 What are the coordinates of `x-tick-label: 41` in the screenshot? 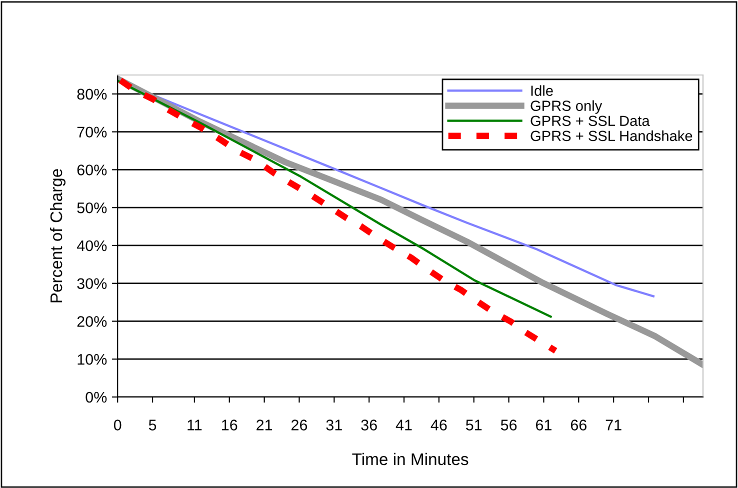 It's located at (404, 425).